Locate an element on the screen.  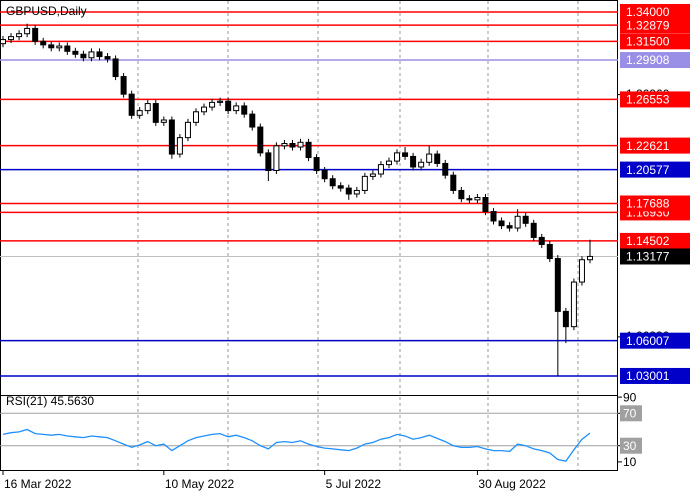
level-label: 1.26553 is located at coordinates (648, 100).